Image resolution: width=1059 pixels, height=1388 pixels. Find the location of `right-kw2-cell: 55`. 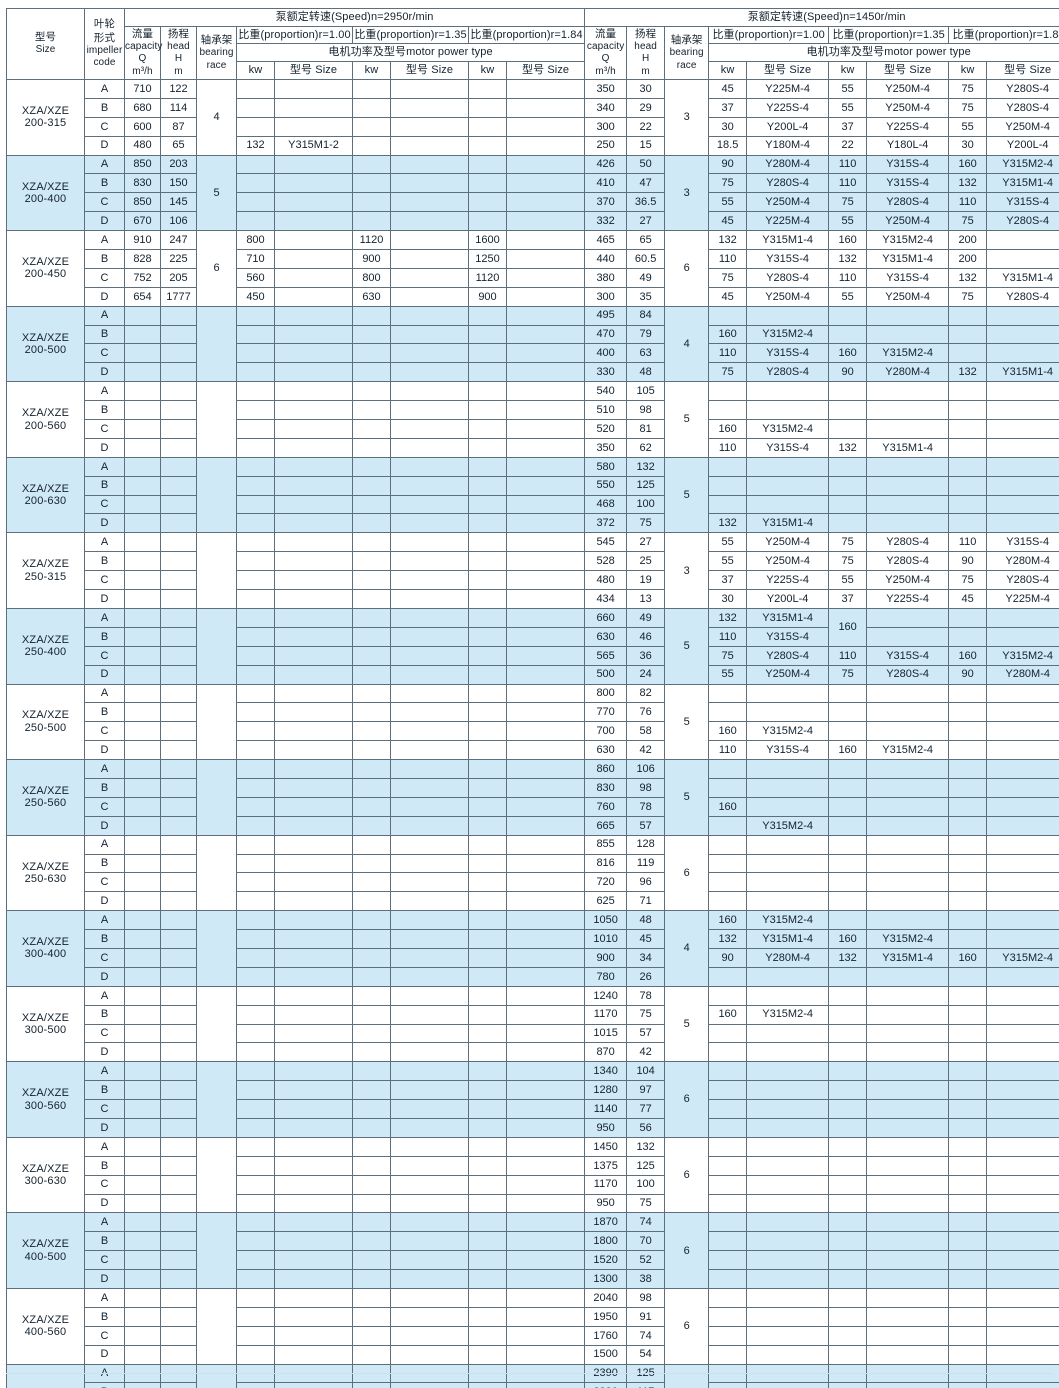

right-kw2-cell: 55 is located at coordinates (848, 89).